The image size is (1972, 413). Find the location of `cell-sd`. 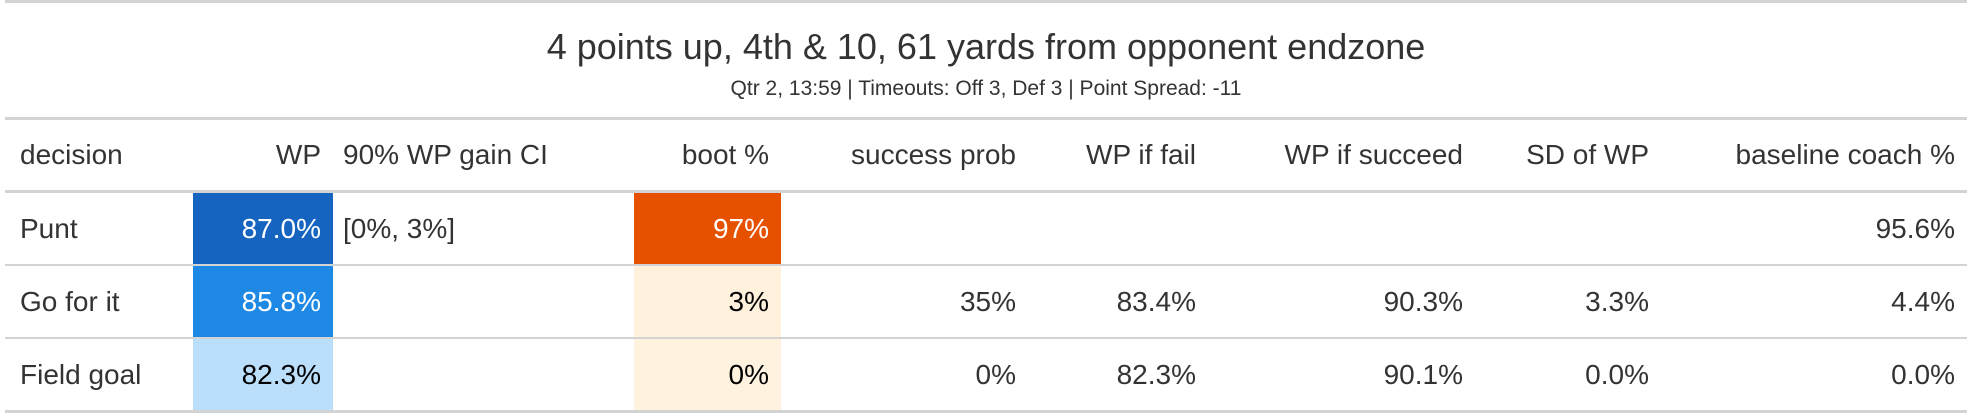

cell-sd is located at coordinates (1568, 228).